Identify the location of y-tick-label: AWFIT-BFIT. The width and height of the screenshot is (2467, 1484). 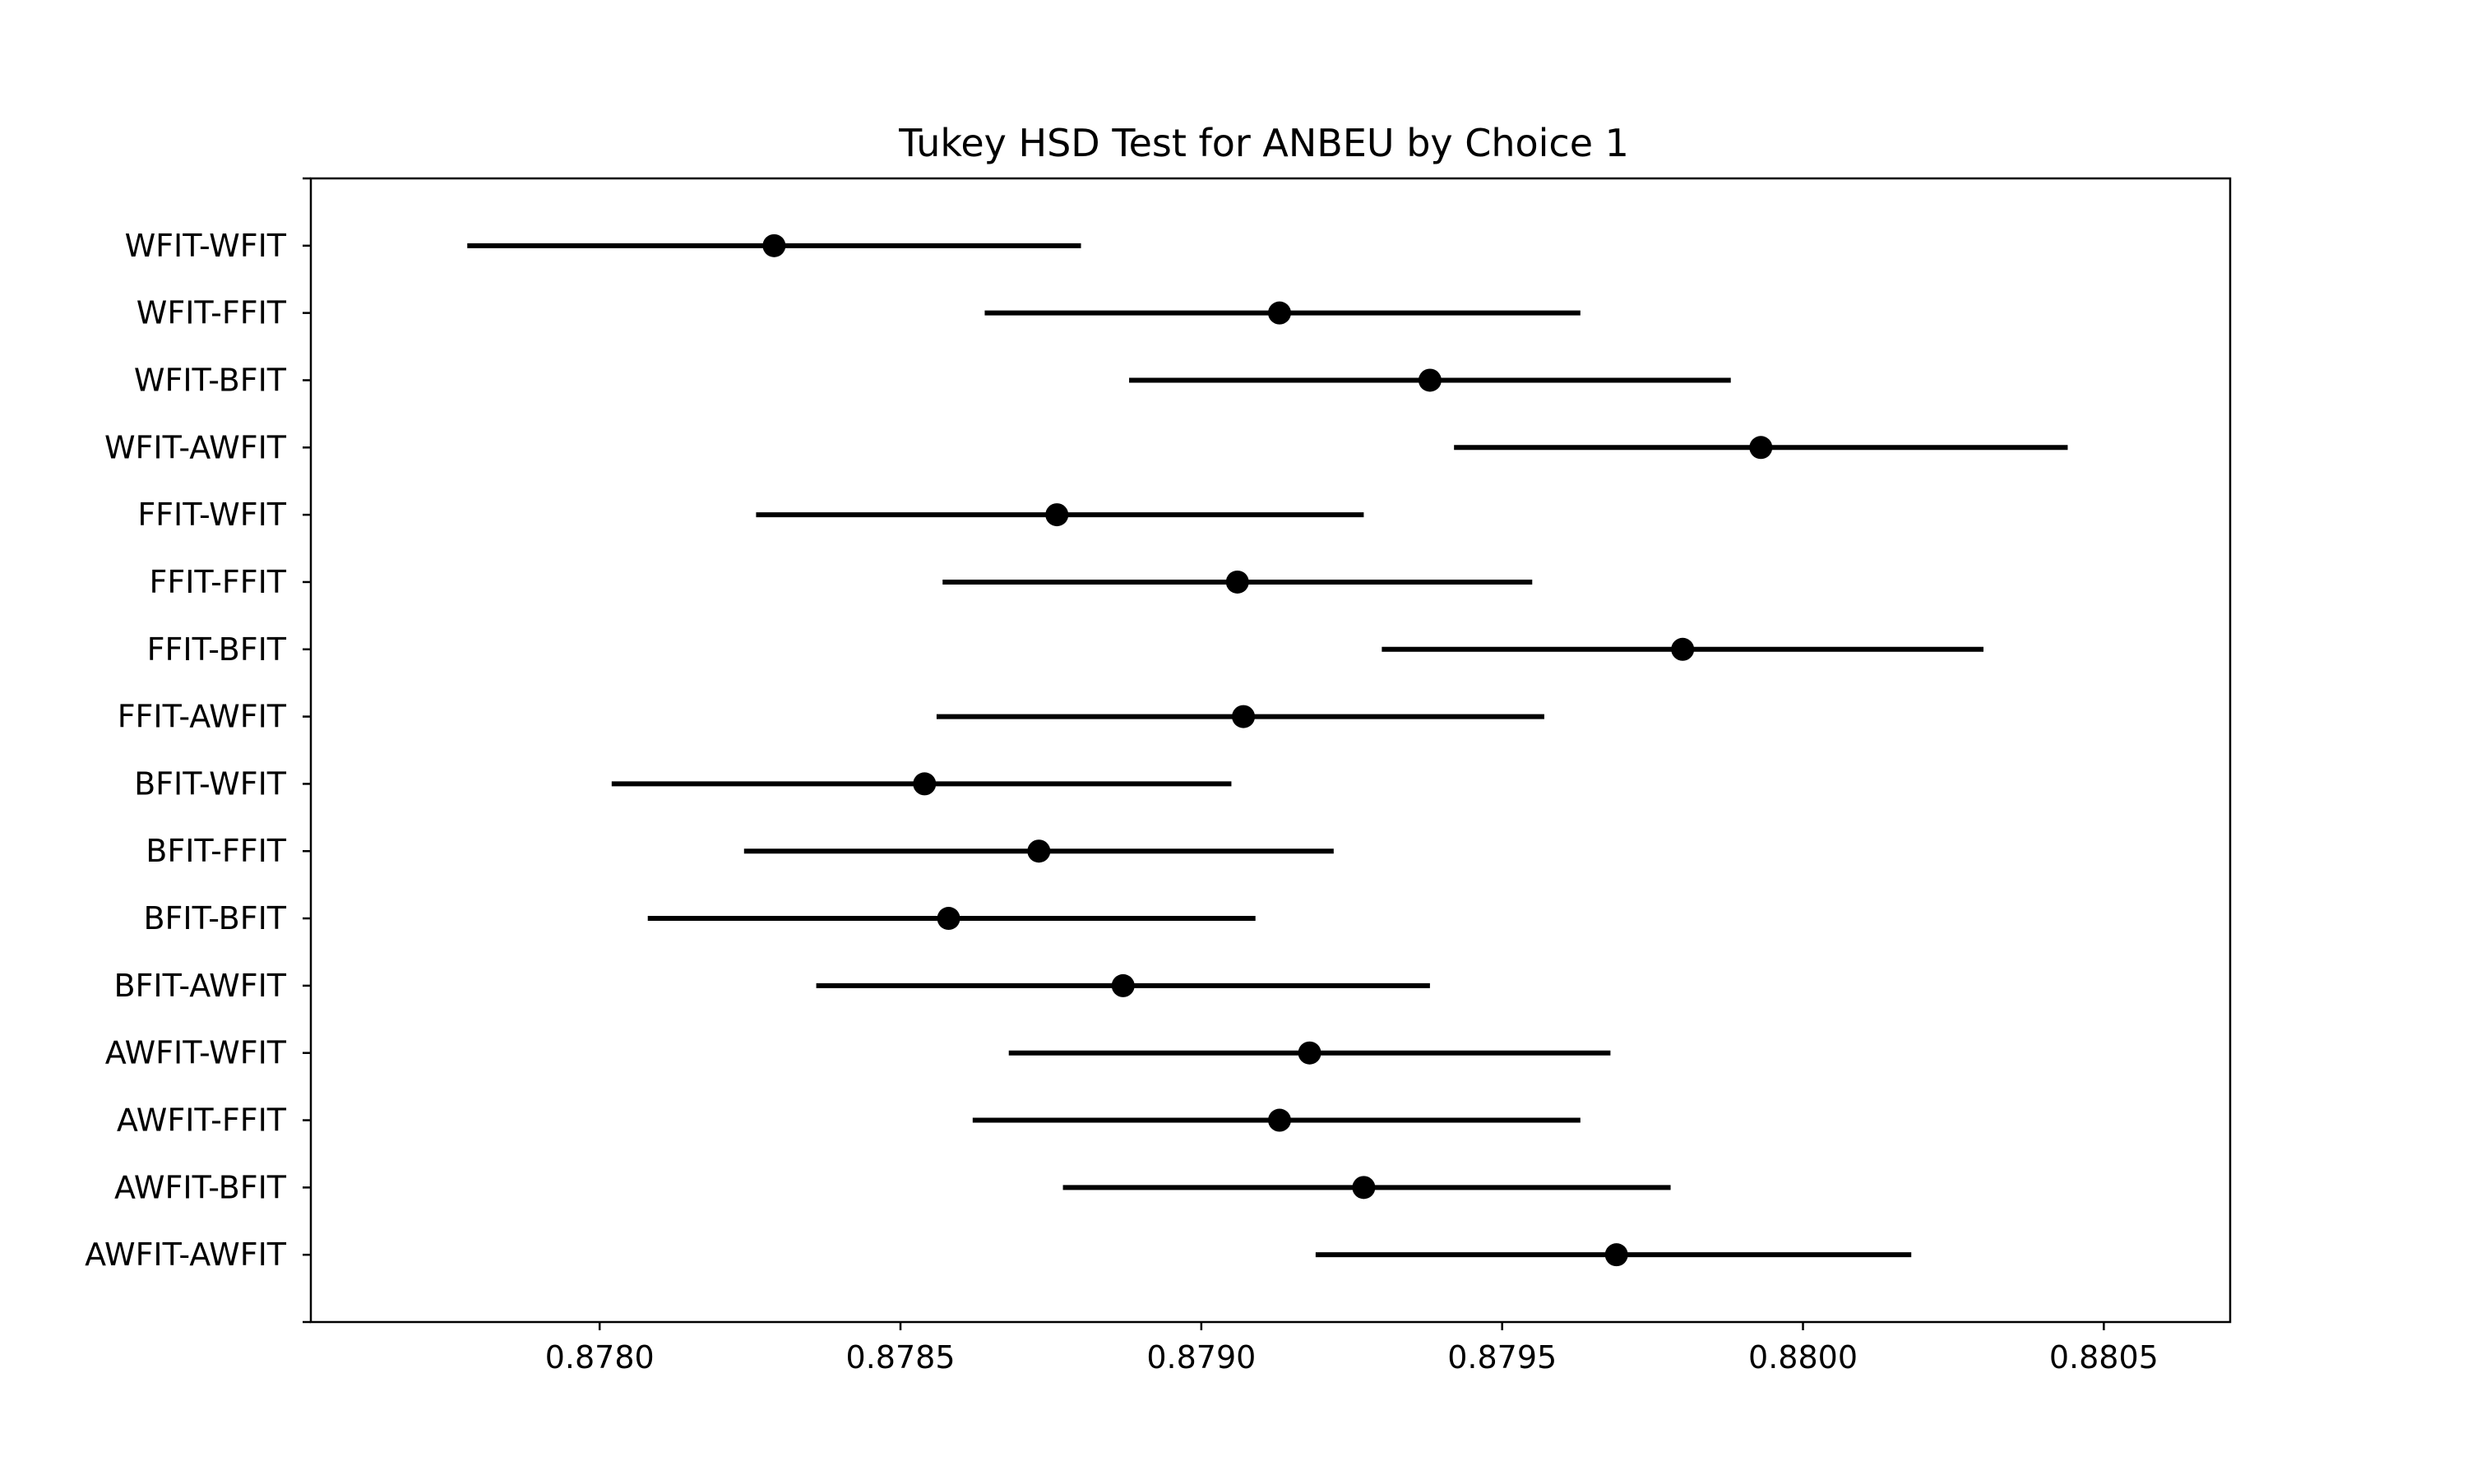
(200, 1187).